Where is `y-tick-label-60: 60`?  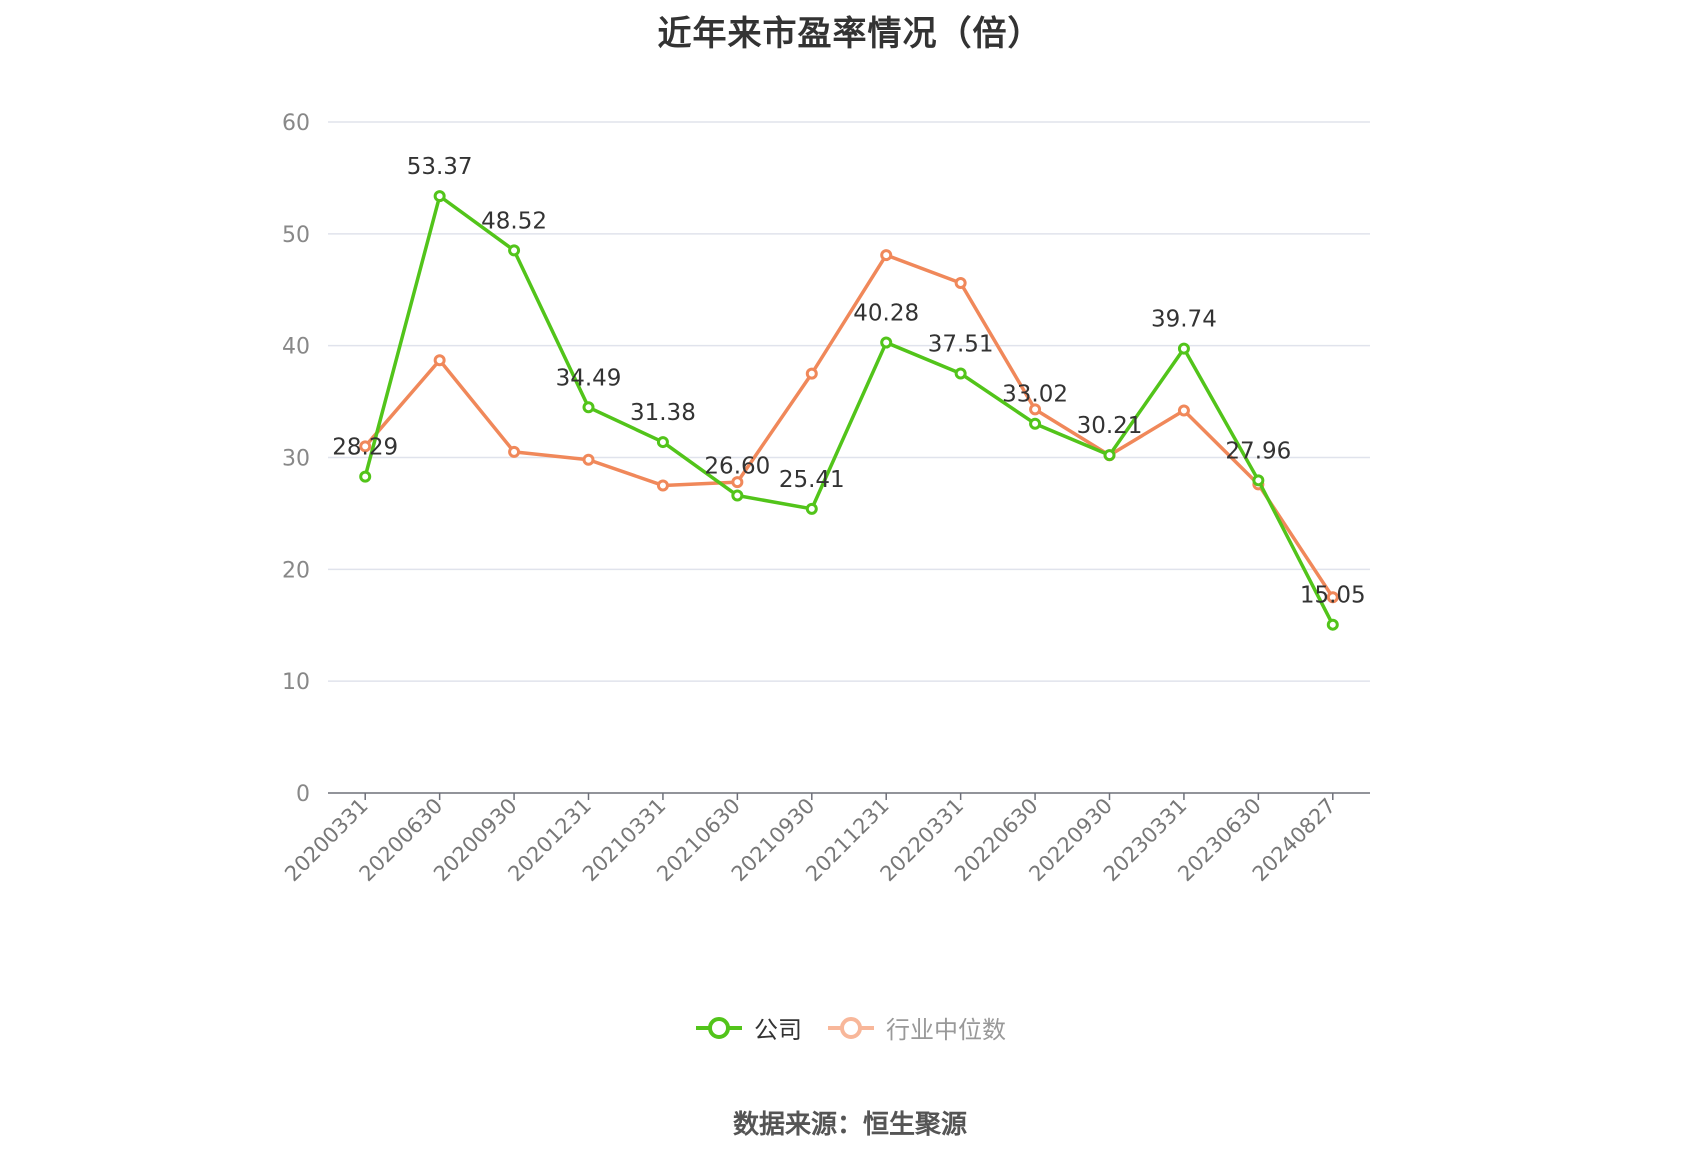
y-tick-label-60: 60 is located at coordinates (296, 123).